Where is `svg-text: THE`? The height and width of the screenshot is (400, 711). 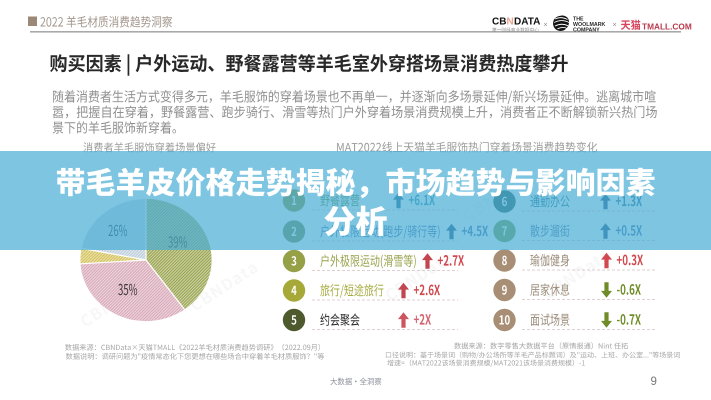 svg-text: THE is located at coordinates (578, 19).